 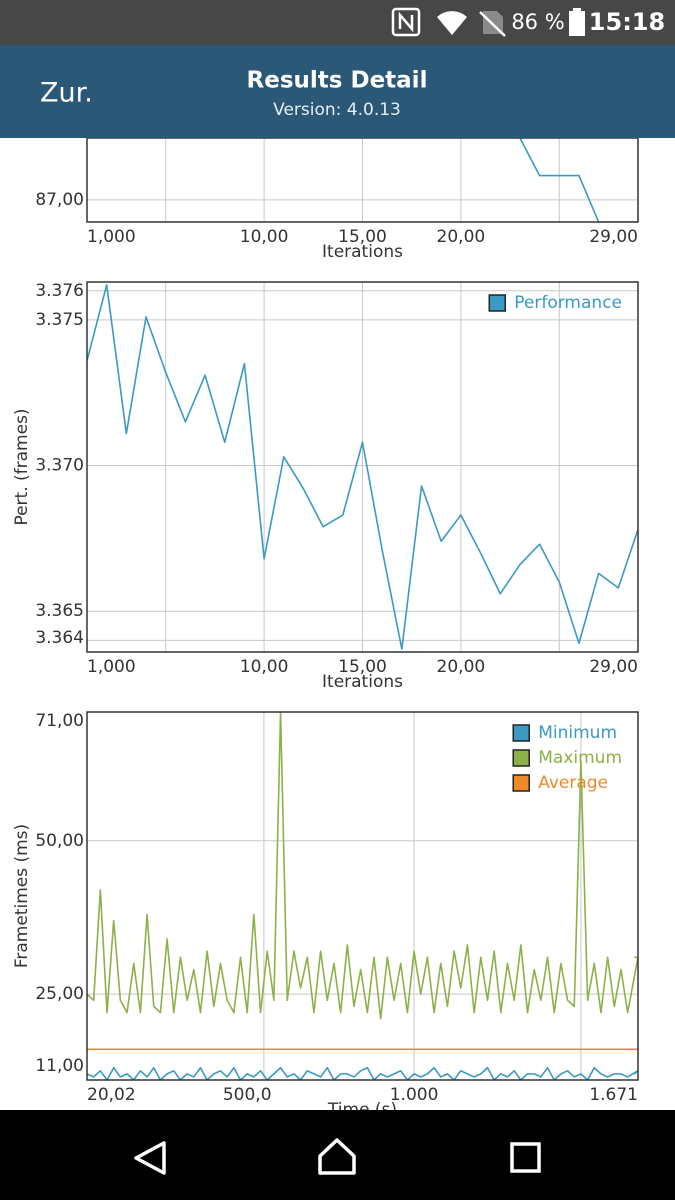 What do you see at coordinates (580, 758) in the screenshot?
I see `legend-label: Maximum` at bounding box center [580, 758].